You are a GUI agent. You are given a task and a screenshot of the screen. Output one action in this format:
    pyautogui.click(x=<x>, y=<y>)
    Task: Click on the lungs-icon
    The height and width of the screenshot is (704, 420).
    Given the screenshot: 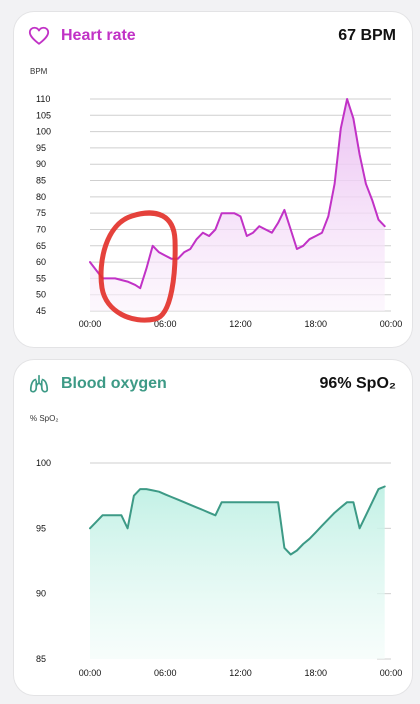 What is the action you would take?
    pyautogui.click(x=39, y=383)
    